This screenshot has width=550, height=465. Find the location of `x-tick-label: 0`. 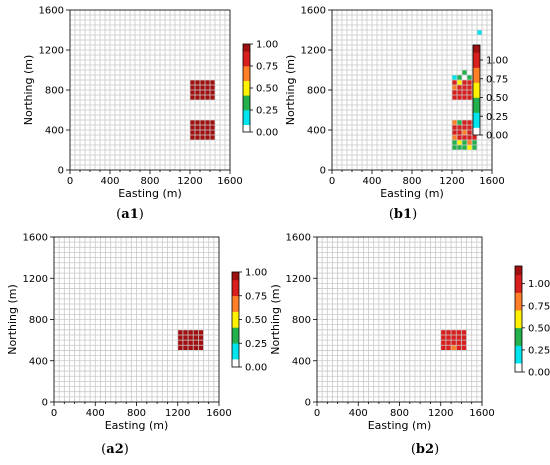

x-tick-label: 0 is located at coordinates (70, 181).